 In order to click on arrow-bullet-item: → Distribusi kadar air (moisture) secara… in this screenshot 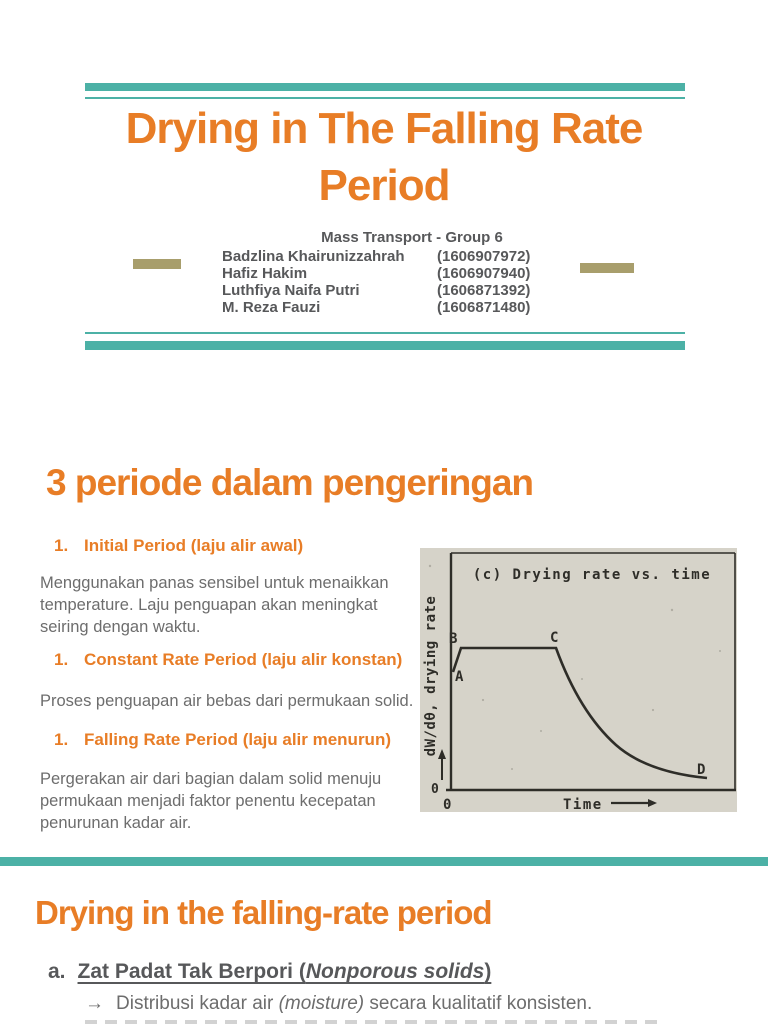, I will do `click(338, 1004)`.